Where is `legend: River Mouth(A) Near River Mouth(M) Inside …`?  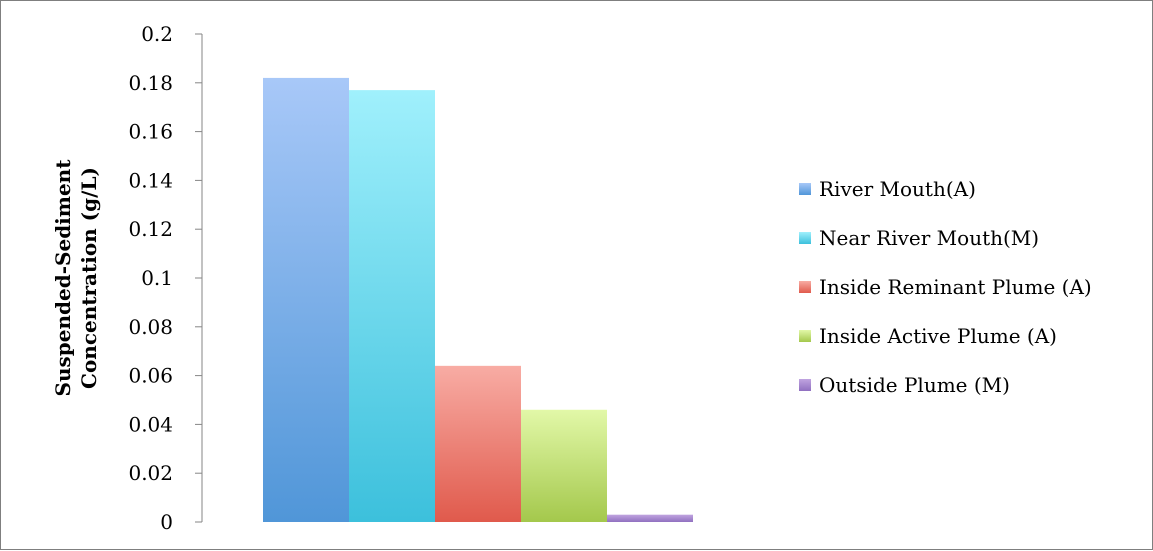 legend: River Mouth(A) Near River Mouth(M) Inside … is located at coordinates (945, 287).